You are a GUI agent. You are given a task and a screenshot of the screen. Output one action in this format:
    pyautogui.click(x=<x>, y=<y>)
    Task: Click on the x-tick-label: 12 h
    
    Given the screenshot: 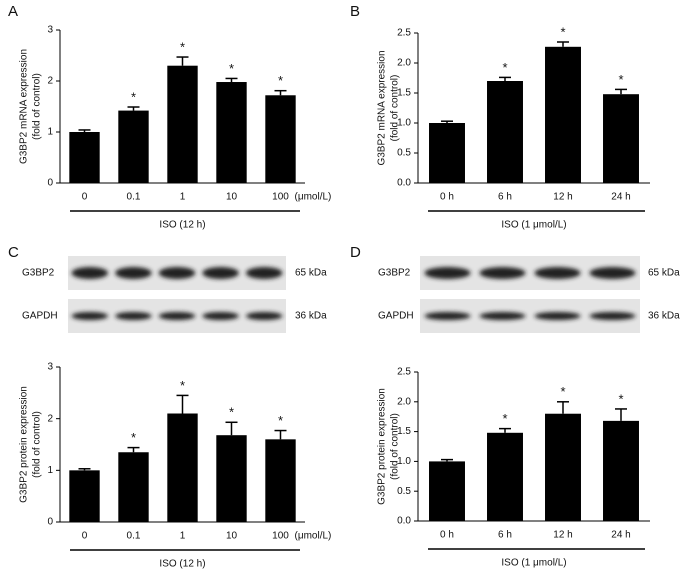 What is the action you would take?
    pyautogui.click(x=562, y=535)
    